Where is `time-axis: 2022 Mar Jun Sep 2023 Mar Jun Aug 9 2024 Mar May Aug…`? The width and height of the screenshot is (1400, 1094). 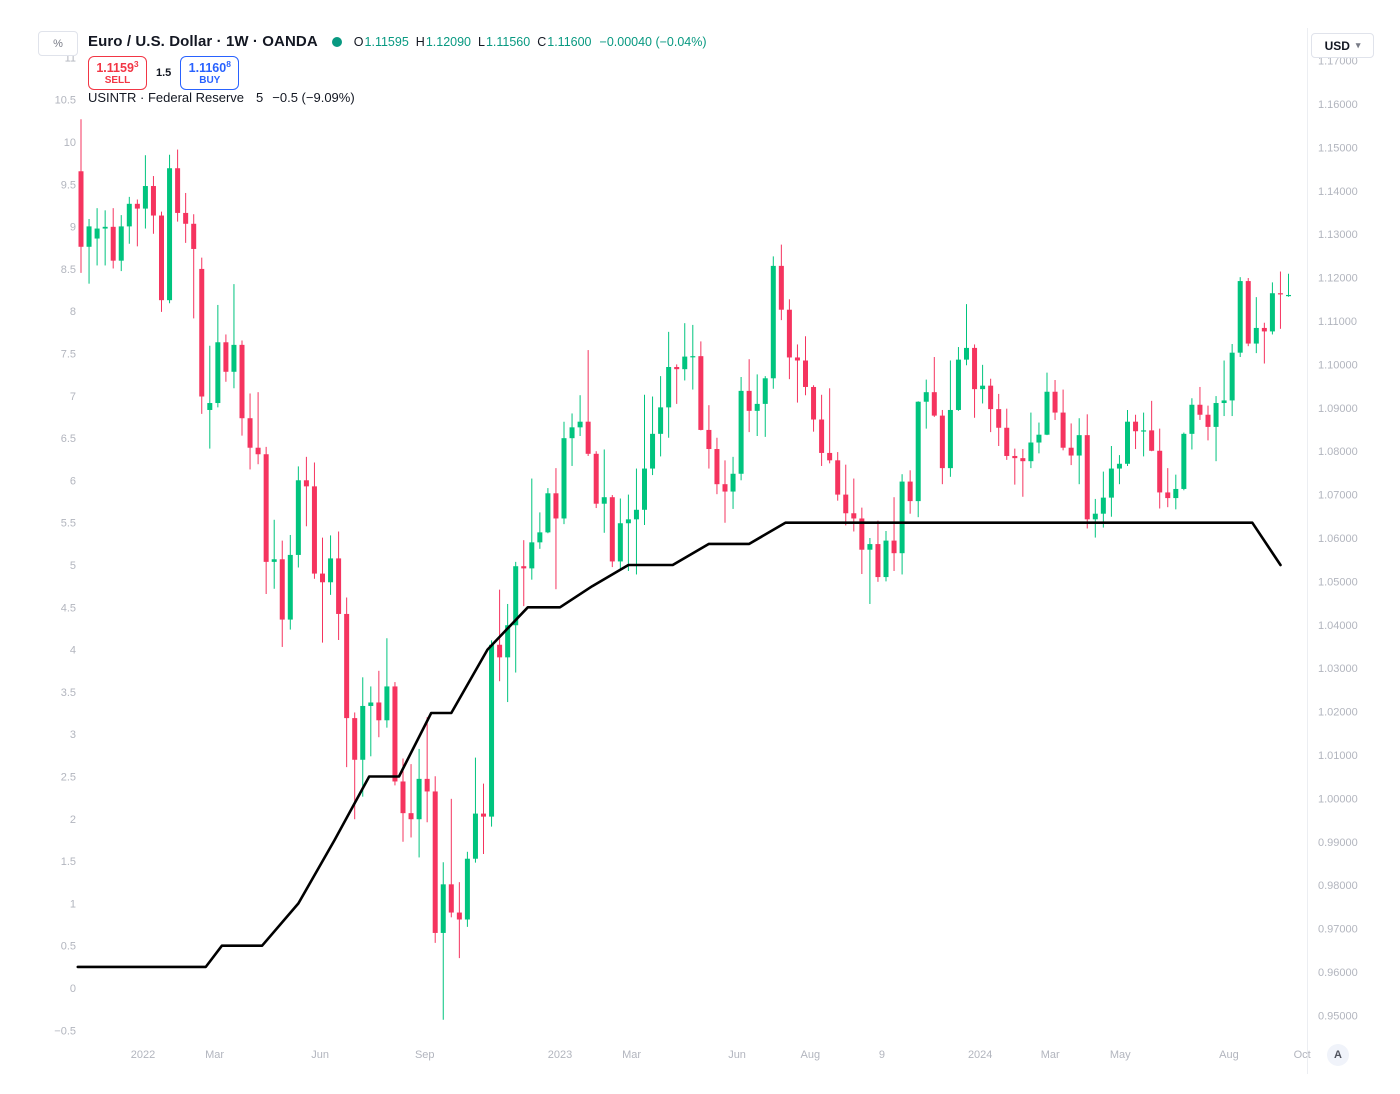
time-axis: 2022 Mar Jun Sep 2023 Mar Jun Aug 9 2024 Mar May Aug… is located at coordinates (721, 1055).